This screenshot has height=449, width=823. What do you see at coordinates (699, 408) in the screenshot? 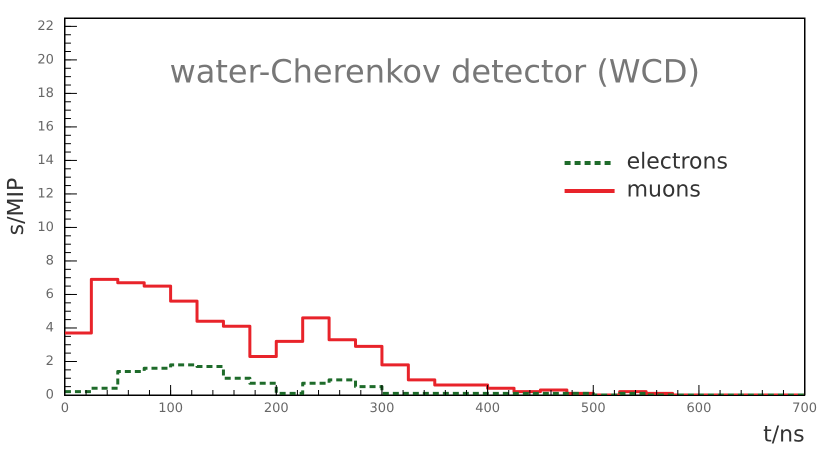
I see `x-tick-label: 600` at bounding box center [699, 408].